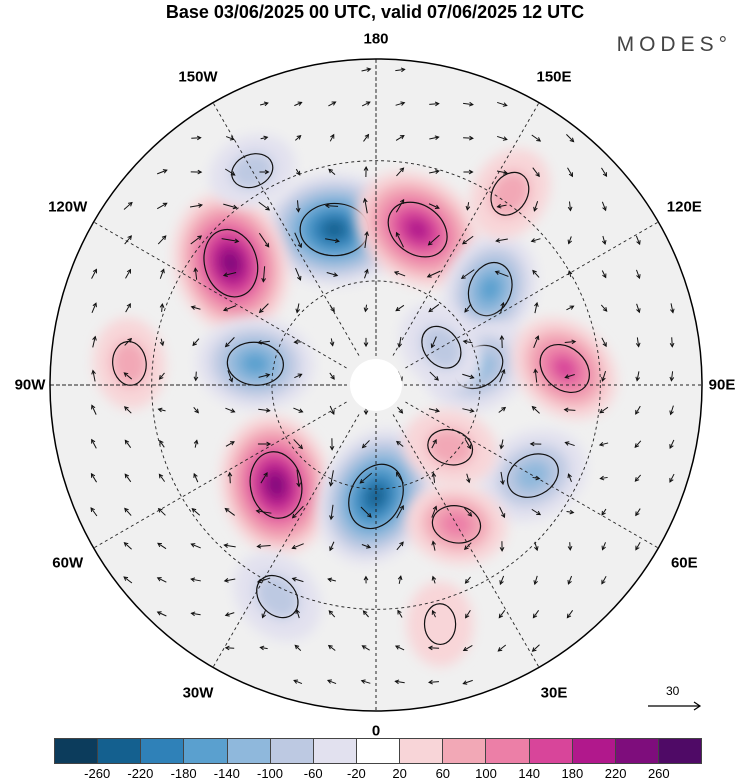 Image resolution: width=750 pixels, height=783 pixels. Describe the element at coordinates (680, 751) in the screenshot. I see `colorbar-swatch` at that location.